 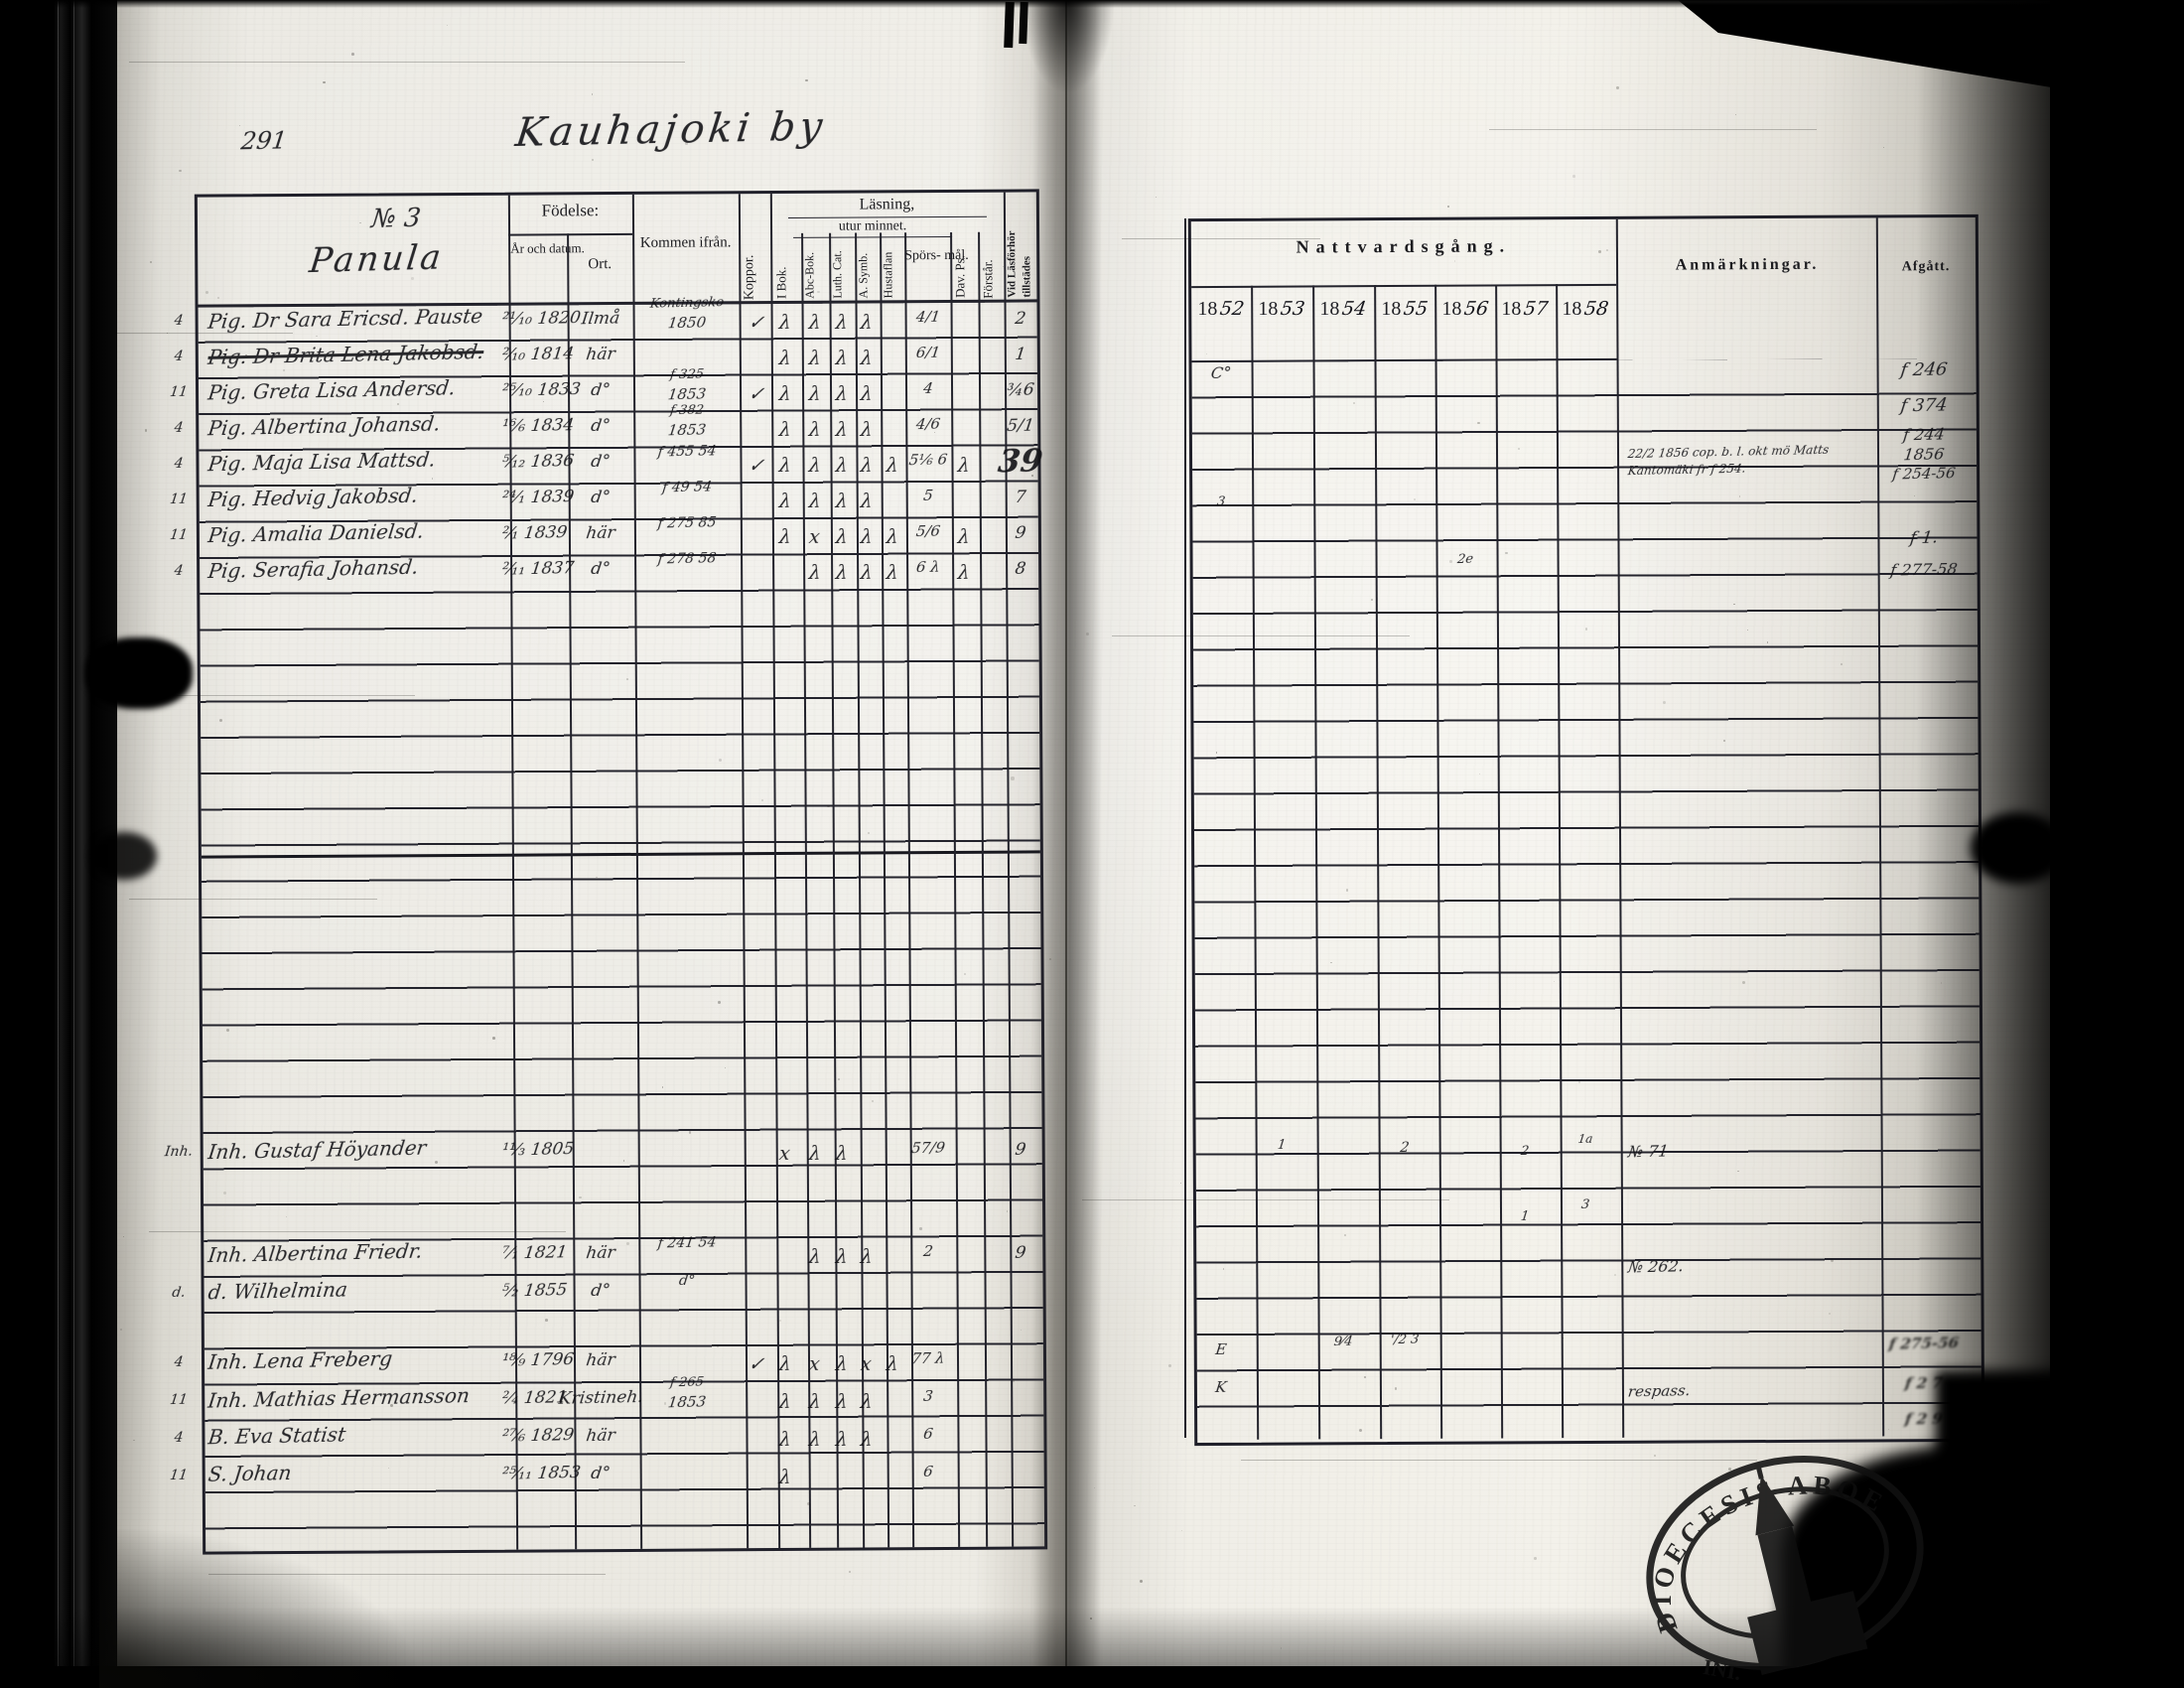 I want to click on communion-mark: 3, so click(x=1221, y=501).